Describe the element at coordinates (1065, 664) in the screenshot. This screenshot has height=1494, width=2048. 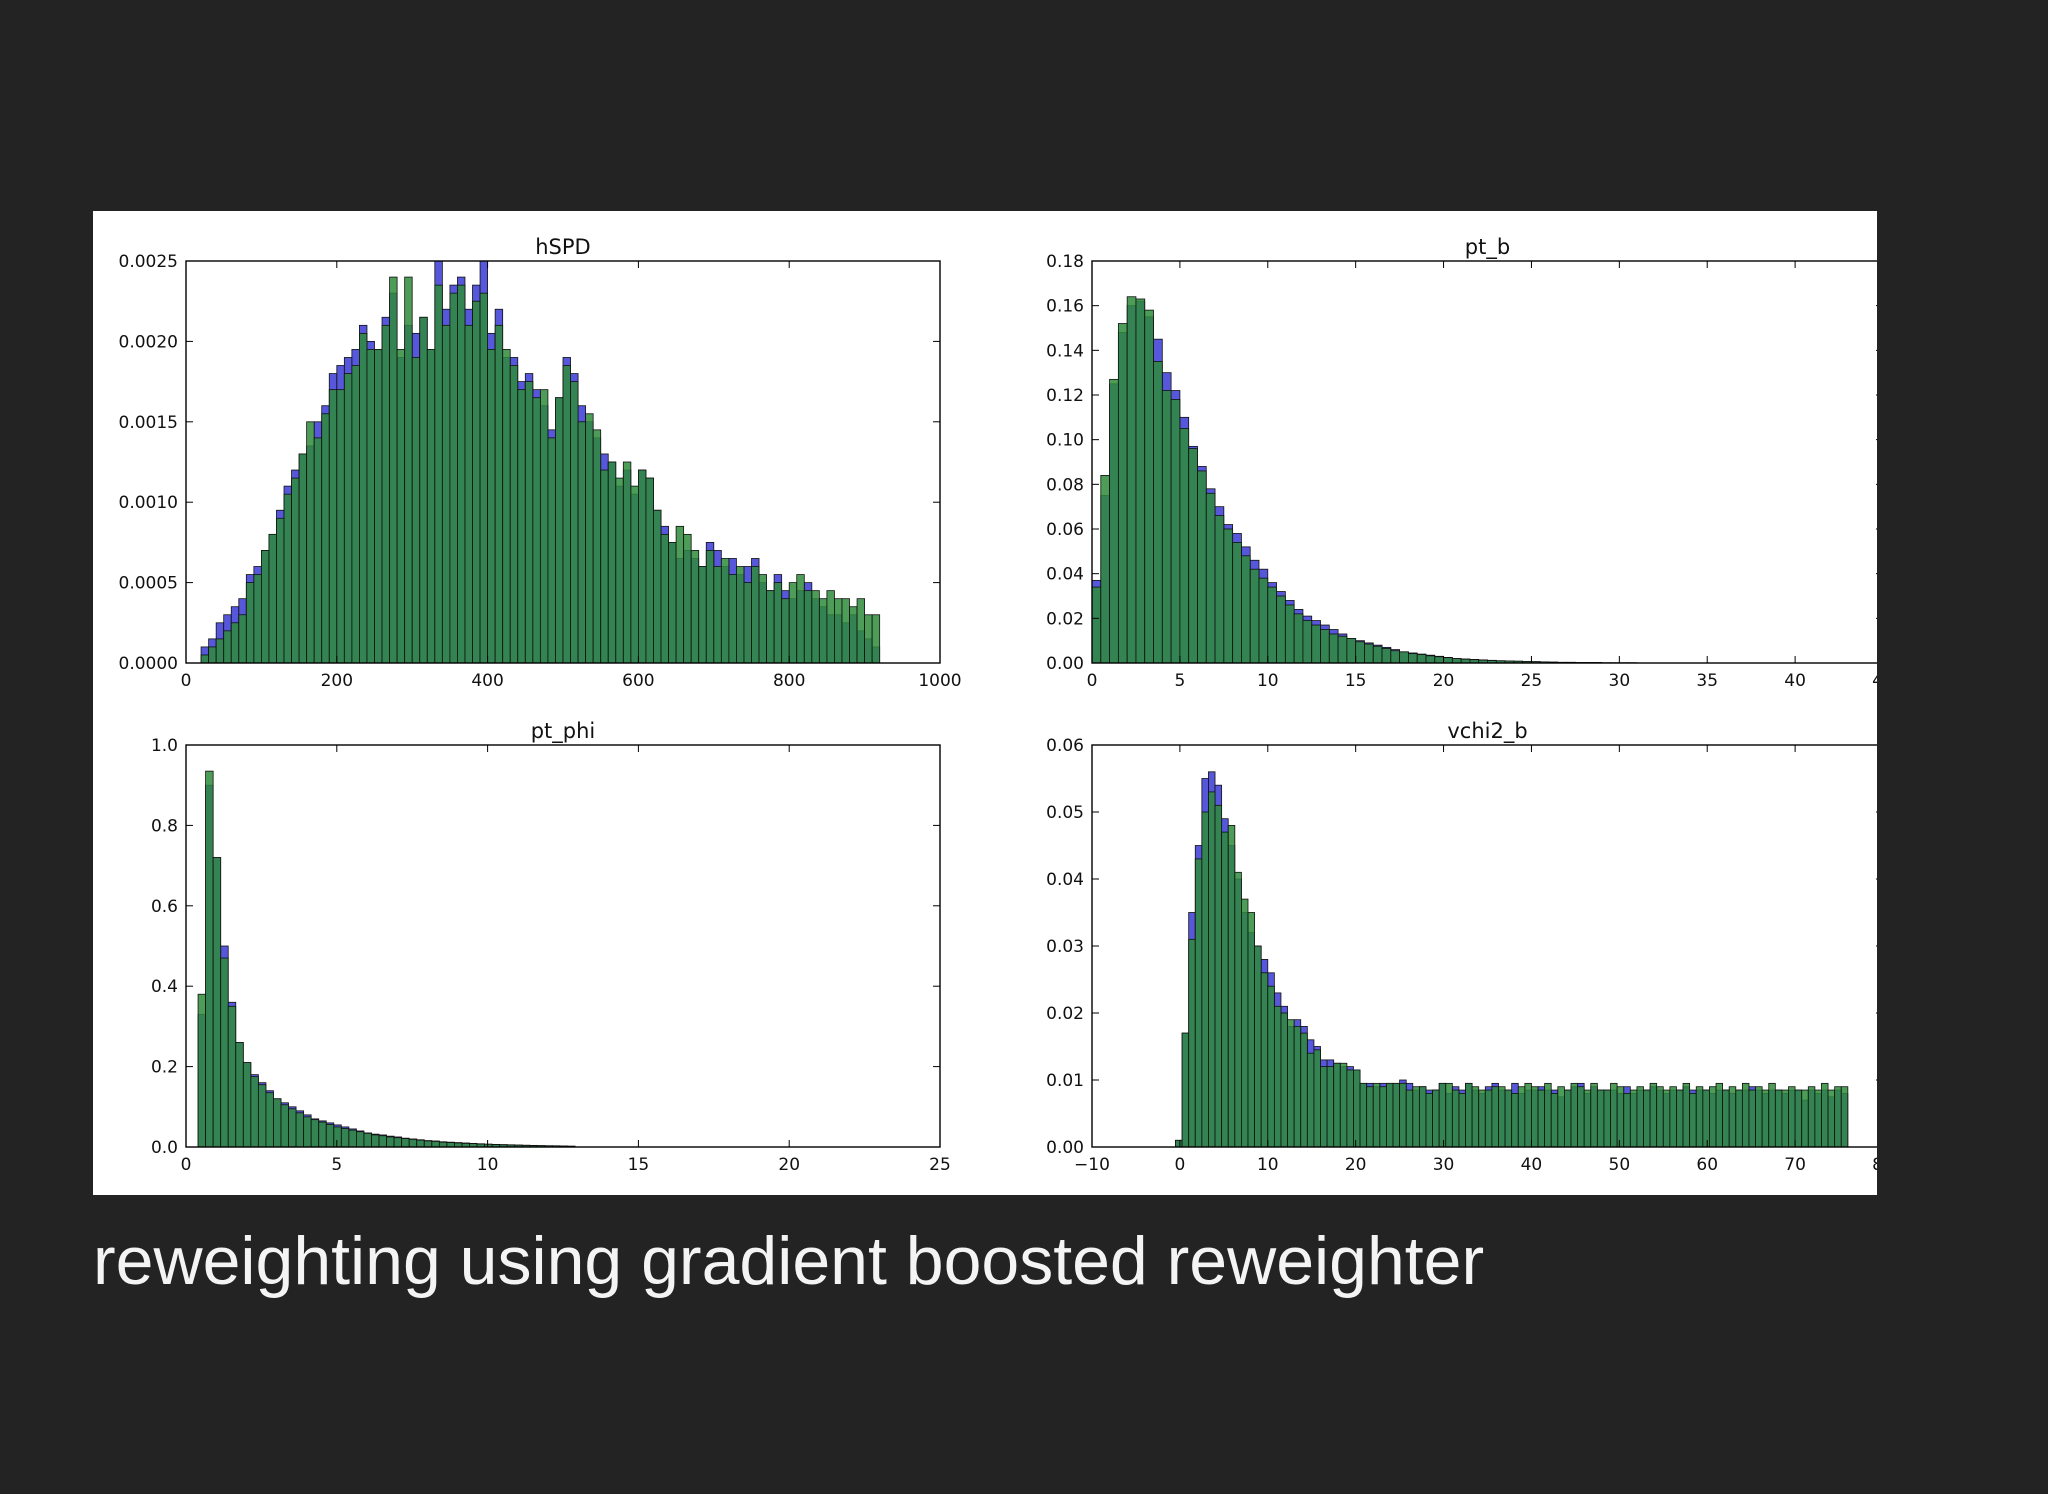
I see `y-tick-label: 0.00` at that location.